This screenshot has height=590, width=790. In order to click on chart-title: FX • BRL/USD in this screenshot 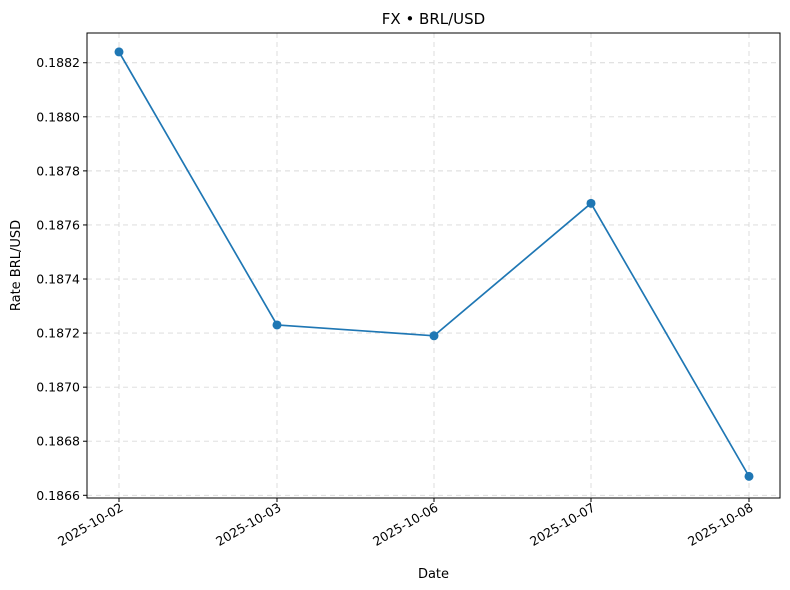, I will do `click(433, 19)`.